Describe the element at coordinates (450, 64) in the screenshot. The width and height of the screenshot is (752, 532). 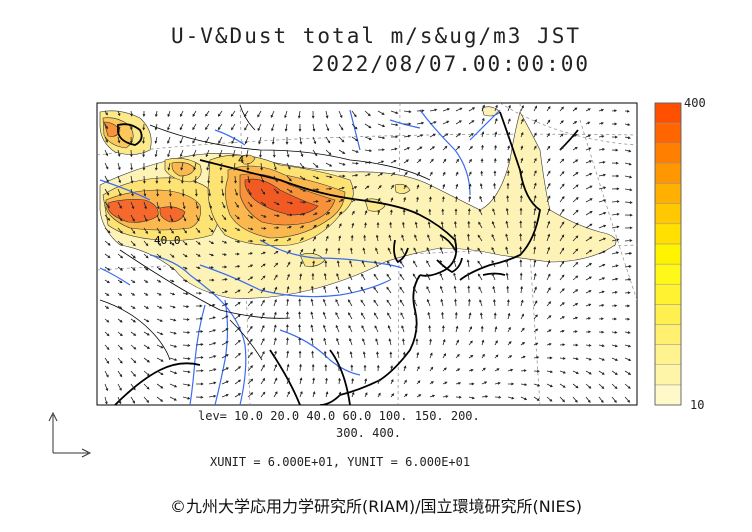
I see `chart-timestamp: 2022/08/07.00:00:00` at that location.